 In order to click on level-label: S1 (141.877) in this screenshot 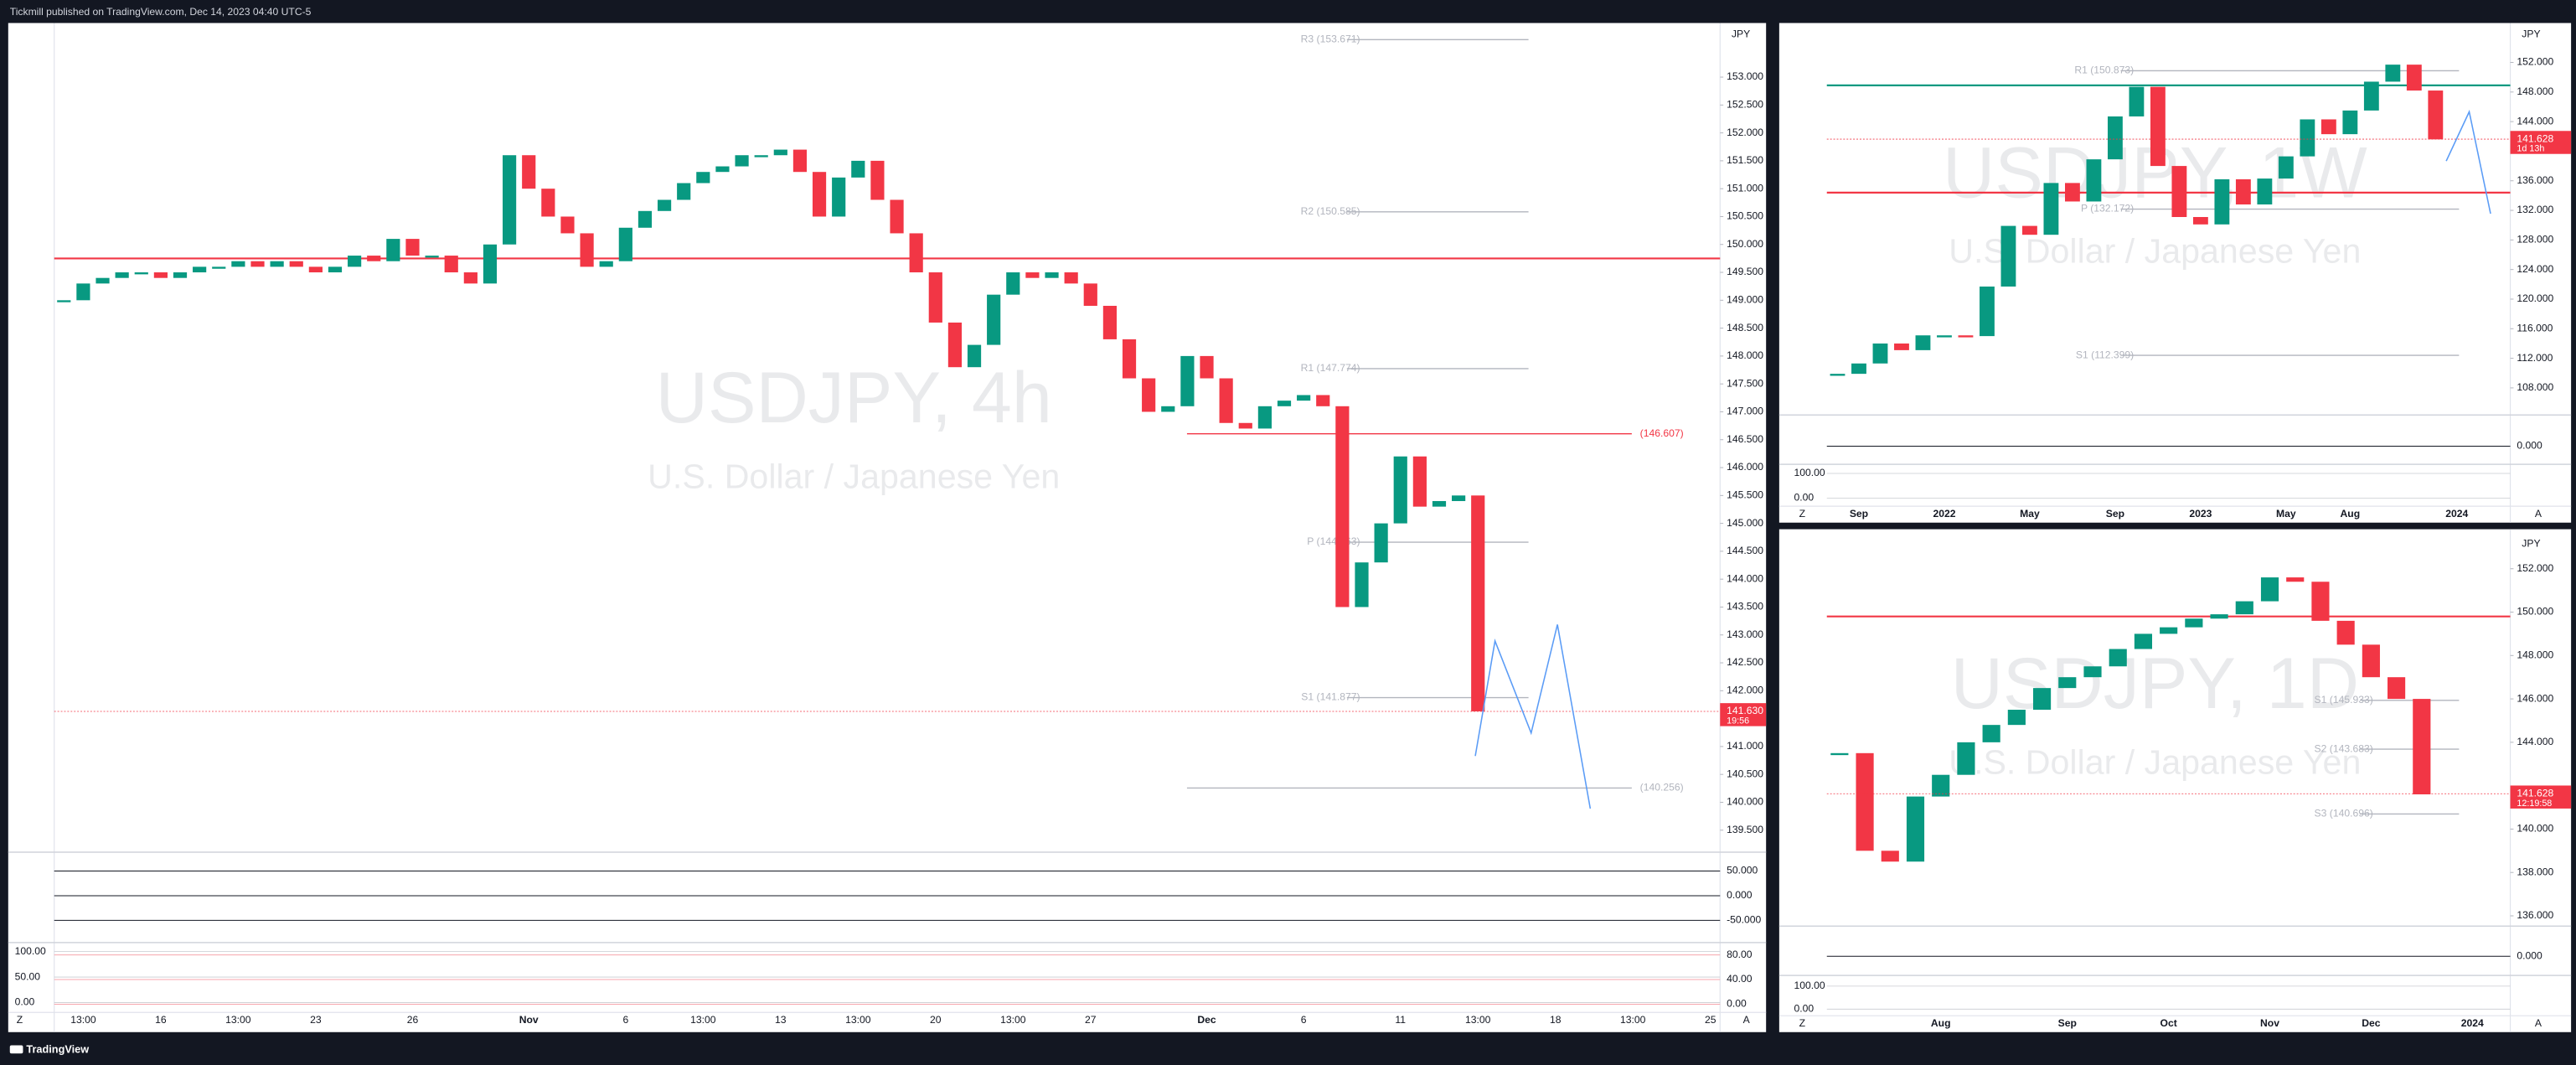, I will do `click(1330, 697)`.